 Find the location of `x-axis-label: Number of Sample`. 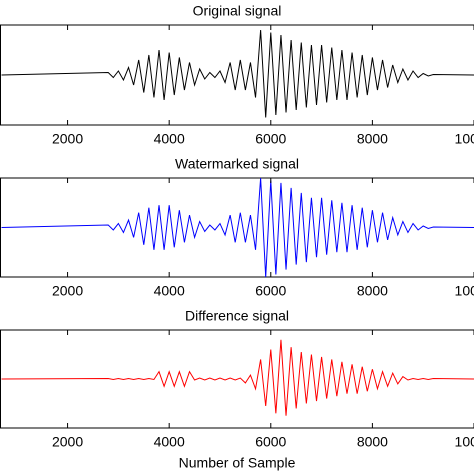

x-axis-label: Number of Sample is located at coordinates (237, 463).